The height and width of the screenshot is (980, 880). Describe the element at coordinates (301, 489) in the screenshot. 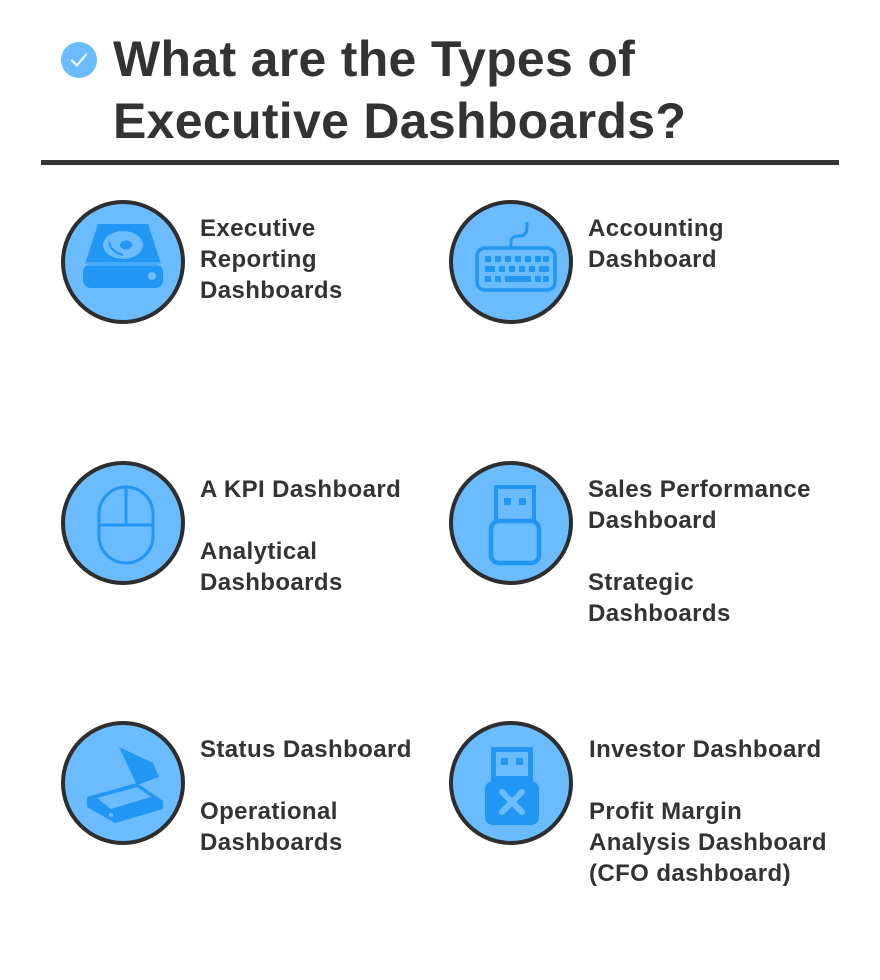

I see `label-kpi-dashboard: A KPI Dashboard` at that location.